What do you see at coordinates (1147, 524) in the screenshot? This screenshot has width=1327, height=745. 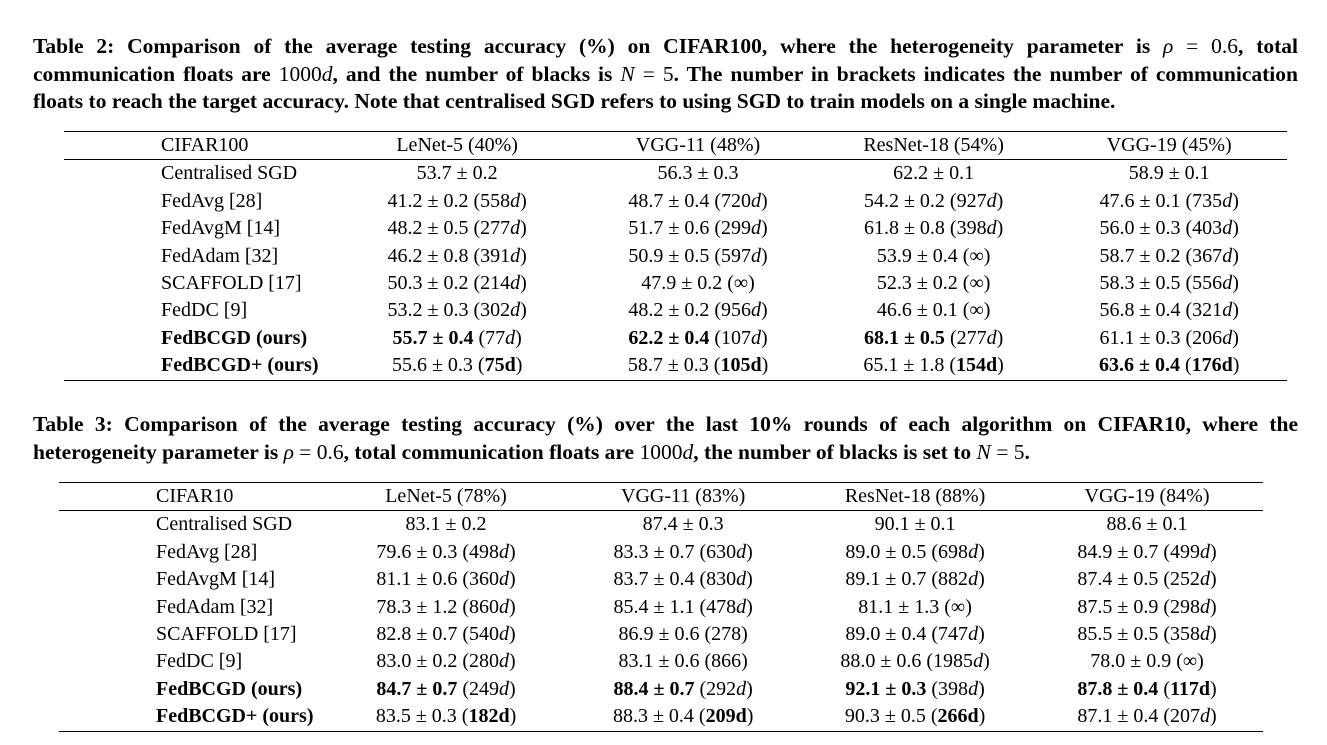 I see `accuracy-cell: 88.6 ± 0.1` at bounding box center [1147, 524].